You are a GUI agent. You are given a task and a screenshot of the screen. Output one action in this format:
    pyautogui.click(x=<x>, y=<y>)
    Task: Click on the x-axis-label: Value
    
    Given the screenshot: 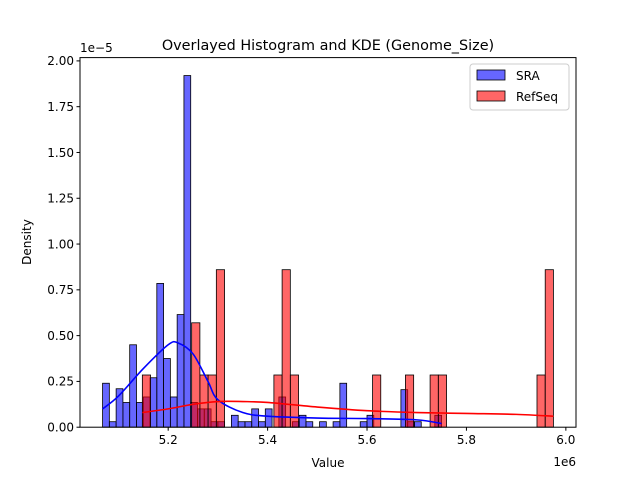 What is the action you would take?
    pyautogui.click(x=328, y=463)
    